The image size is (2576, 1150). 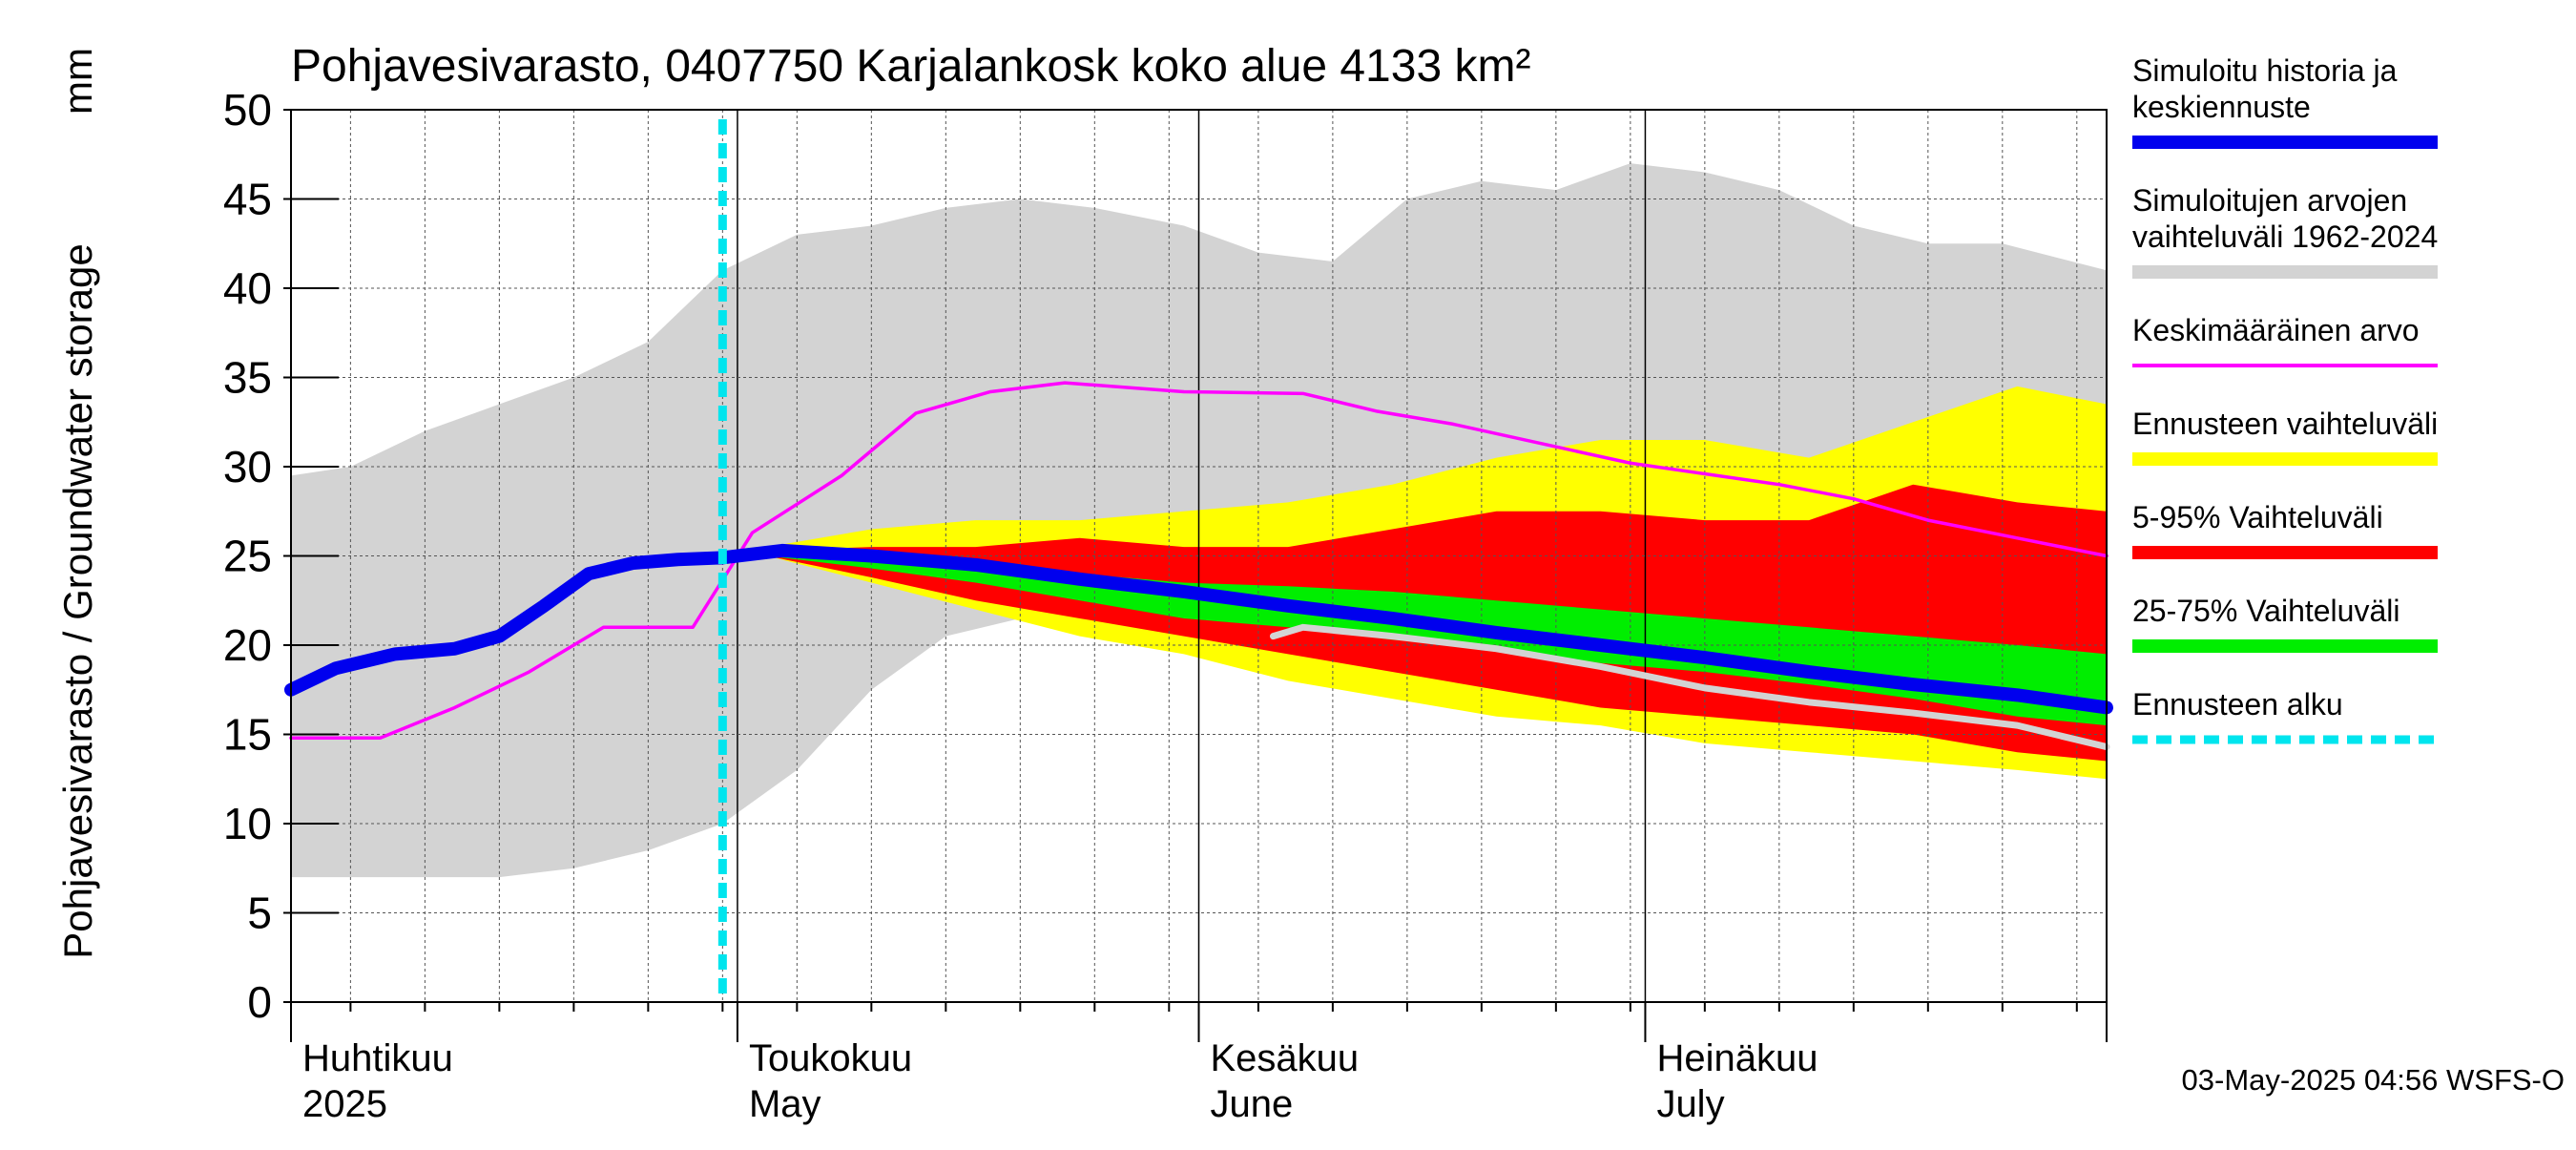 I want to click on y-tick-label: 45, so click(x=247, y=199).